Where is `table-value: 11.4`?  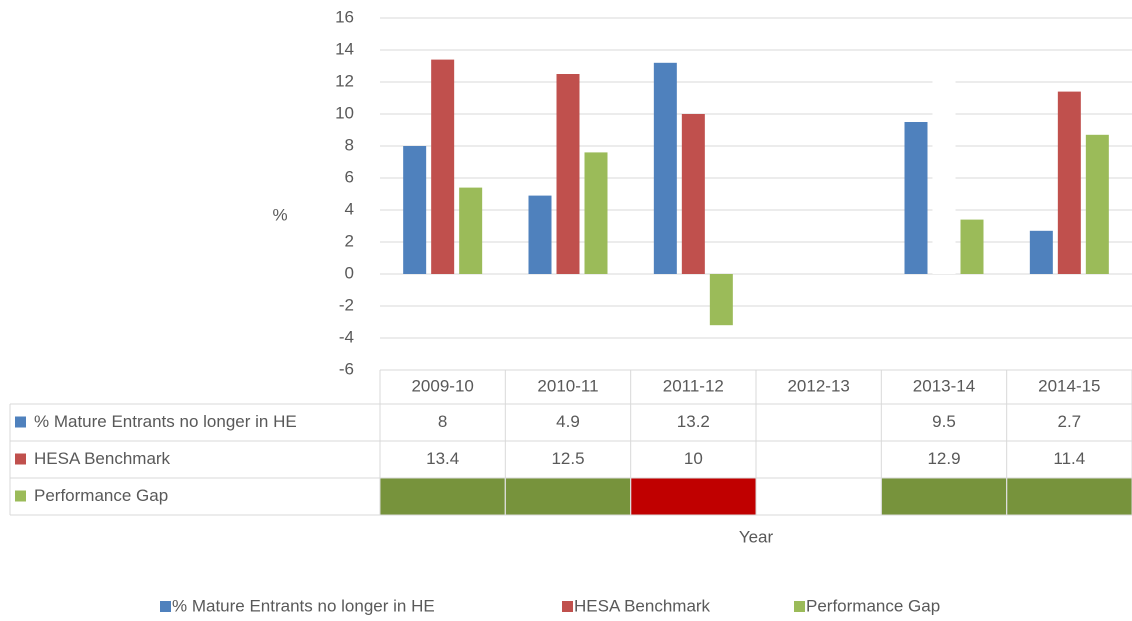
table-value: 11.4 is located at coordinates (1069, 458).